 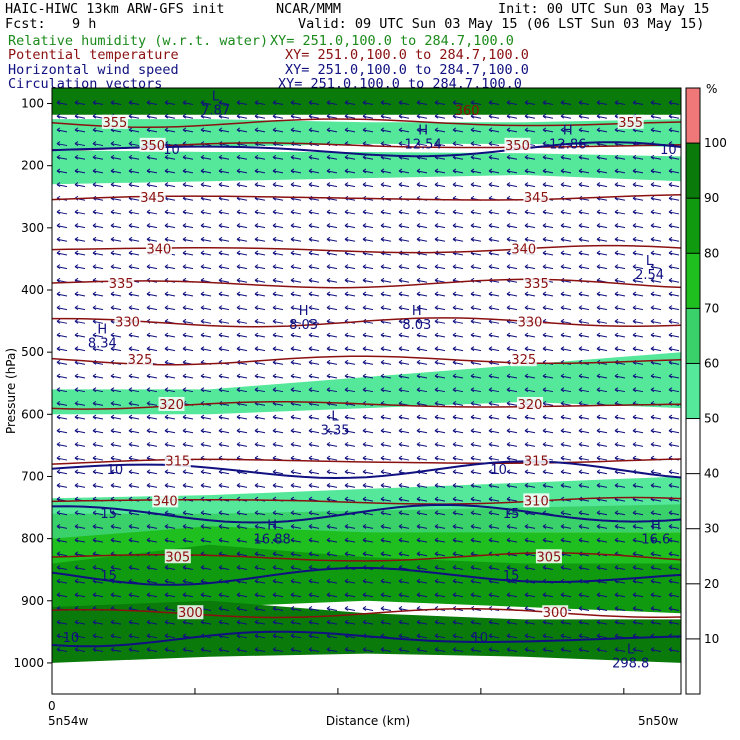 I want to click on x-tick-label: 0, so click(x=52, y=706).